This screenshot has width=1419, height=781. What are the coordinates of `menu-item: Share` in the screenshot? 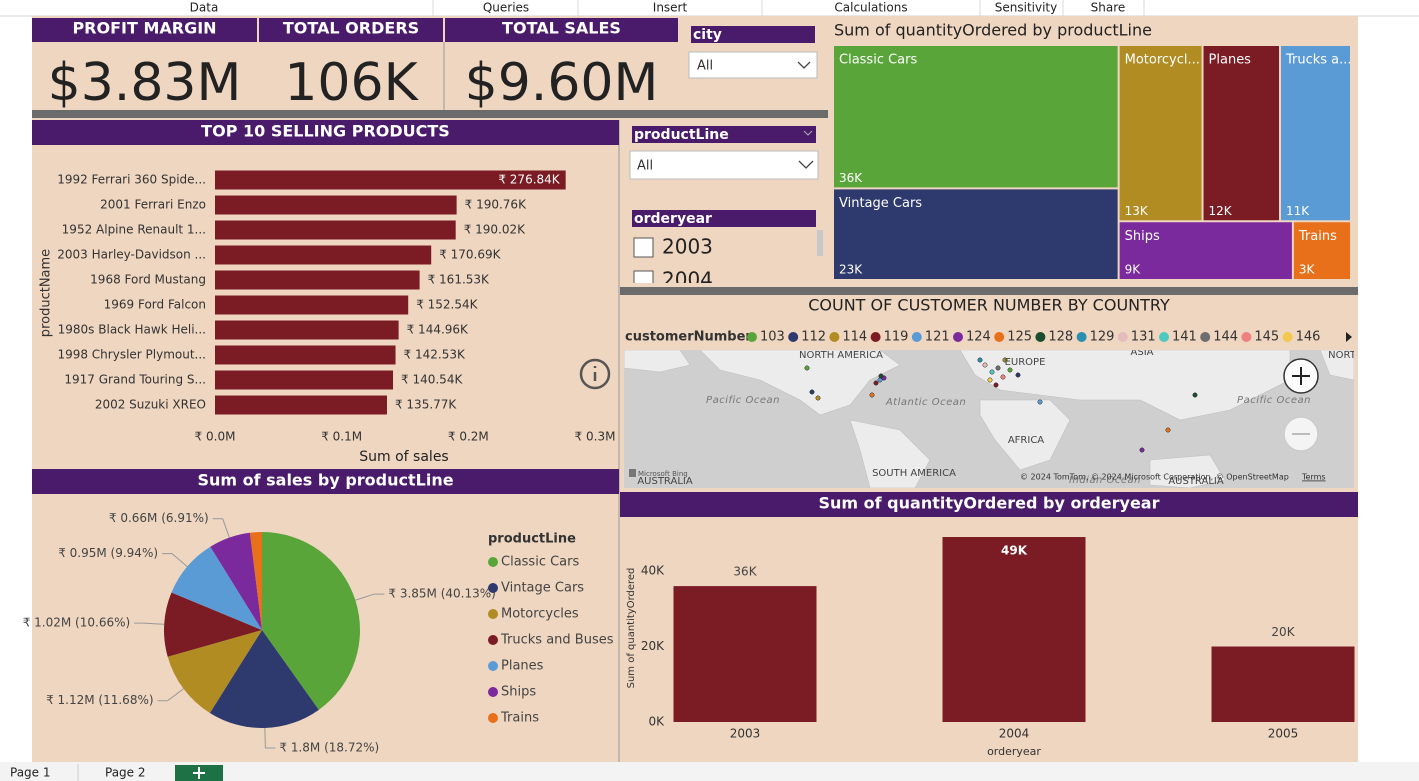 It's located at (1108, 8).